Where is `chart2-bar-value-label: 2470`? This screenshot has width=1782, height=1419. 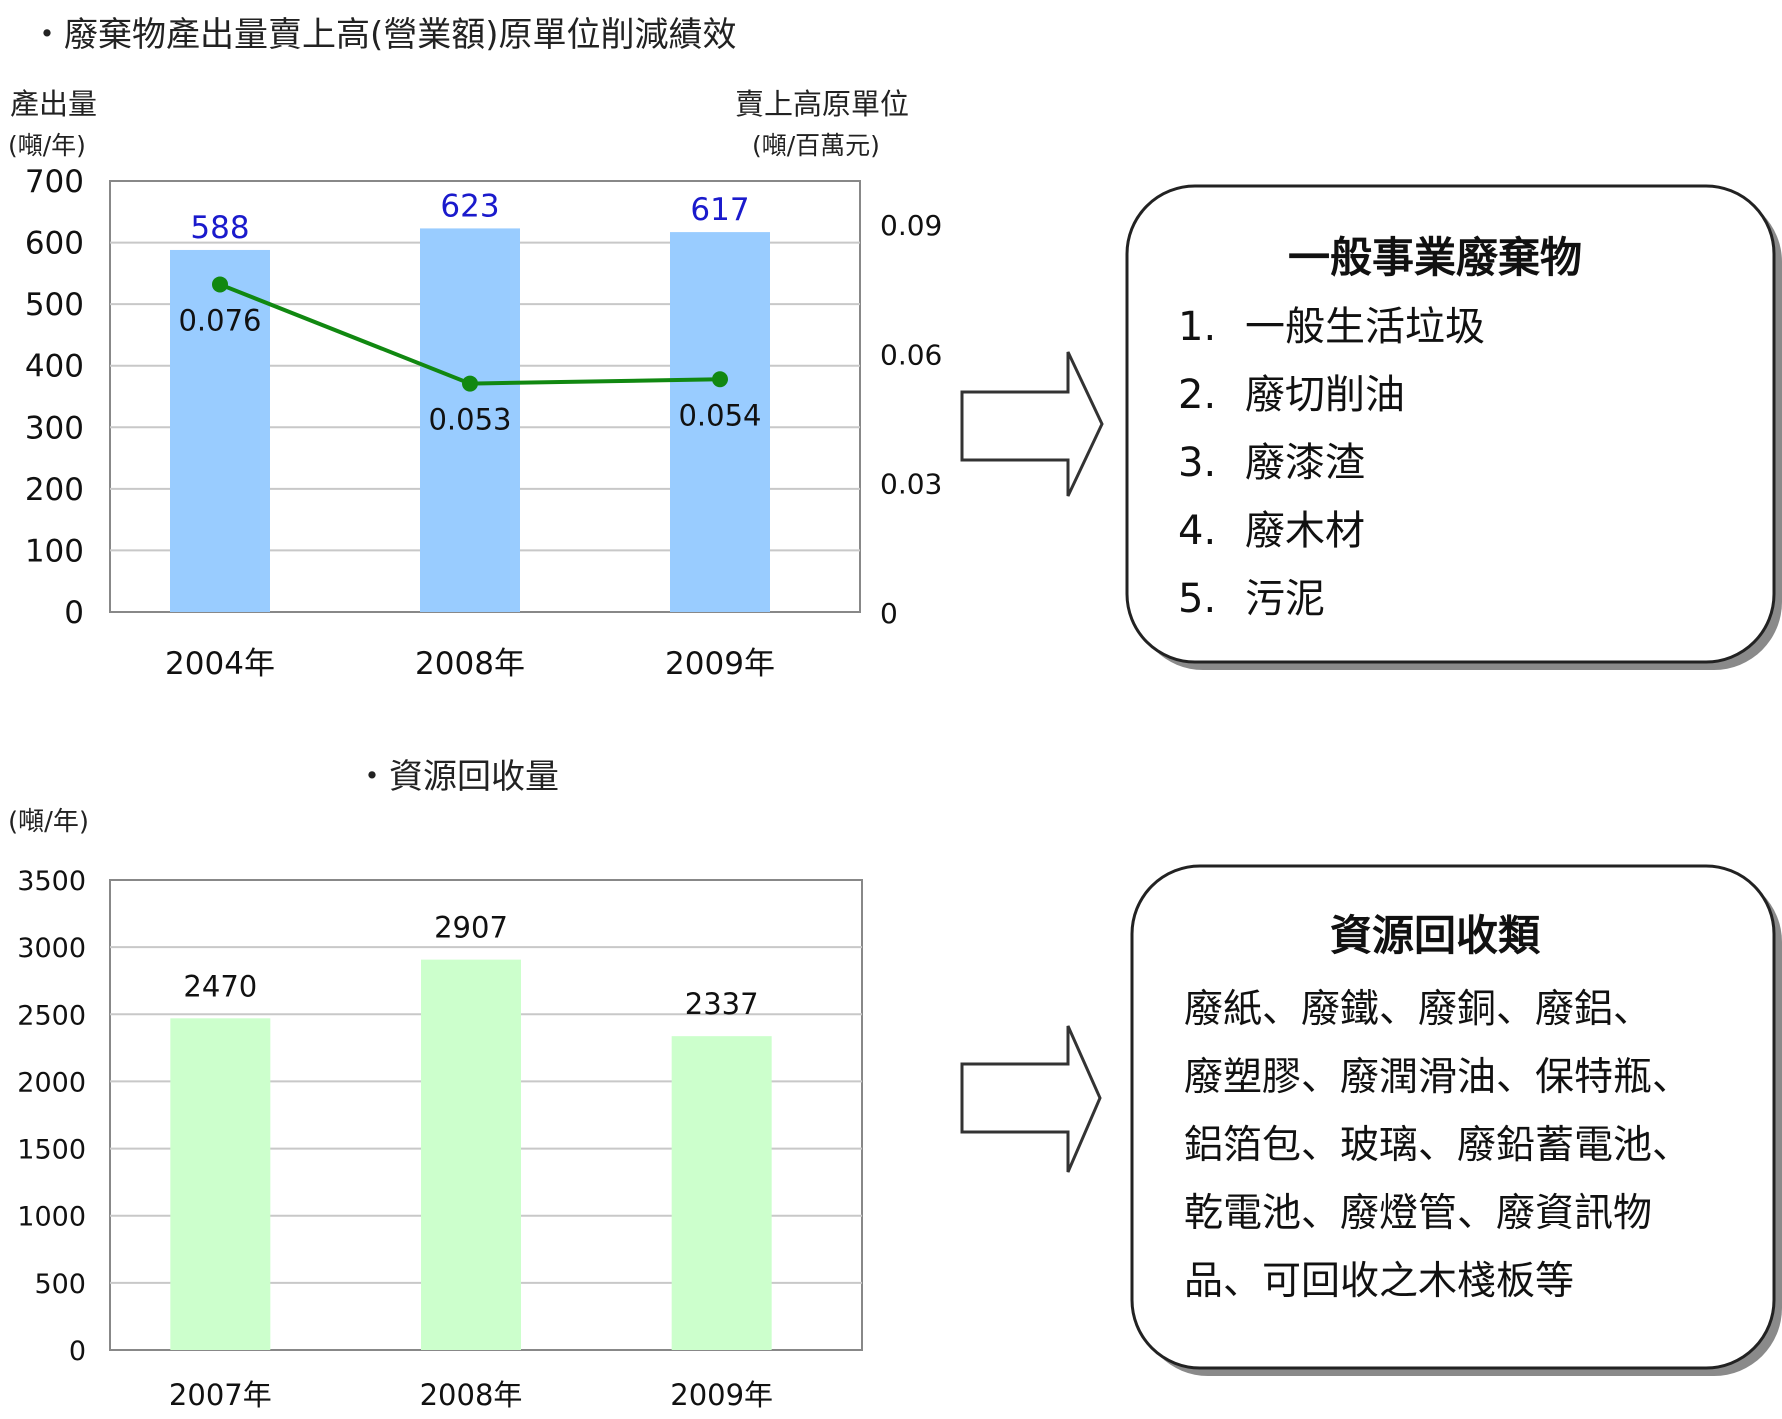 chart2-bar-value-label: 2470 is located at coordinates (220, 986).